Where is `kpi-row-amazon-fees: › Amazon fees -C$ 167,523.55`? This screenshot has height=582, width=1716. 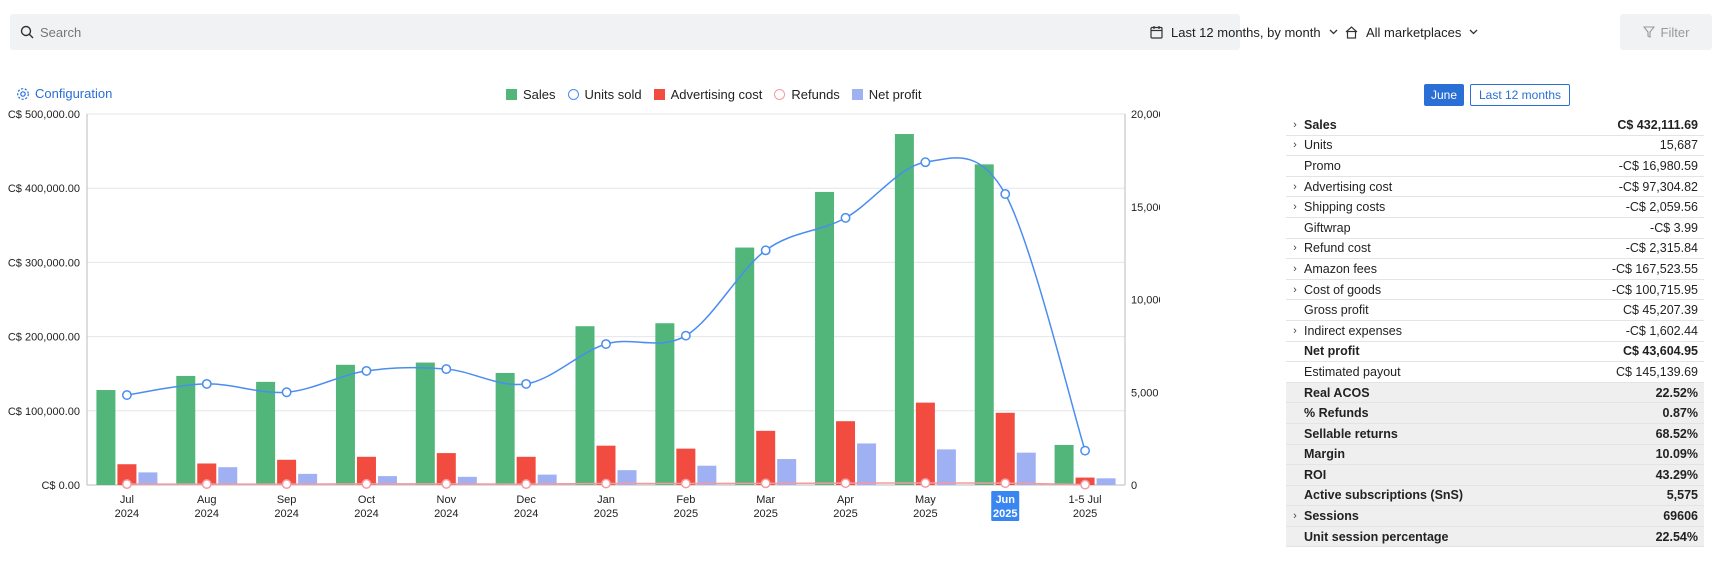 kpi-row-amazon-fees: › Amazon fees -C$ 167,523.55 is located at coordinates (1495, 269).